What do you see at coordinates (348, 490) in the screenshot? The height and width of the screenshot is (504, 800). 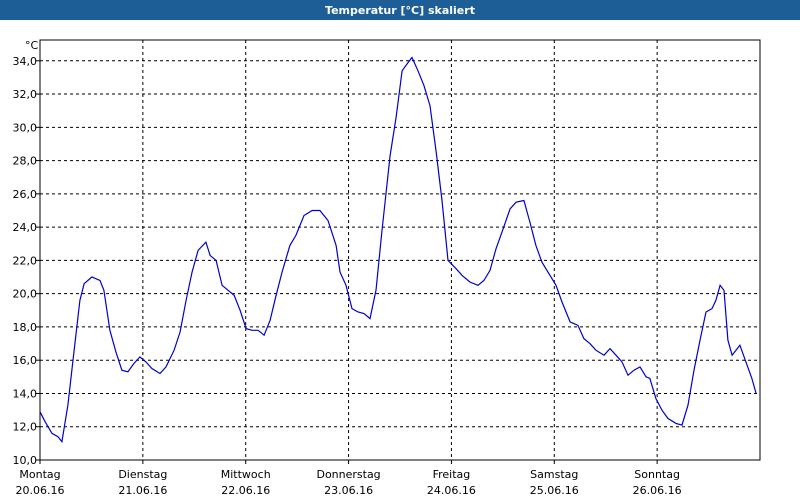 I see `x-tick-label: 23.06.16` at bounding box center [348, 490].